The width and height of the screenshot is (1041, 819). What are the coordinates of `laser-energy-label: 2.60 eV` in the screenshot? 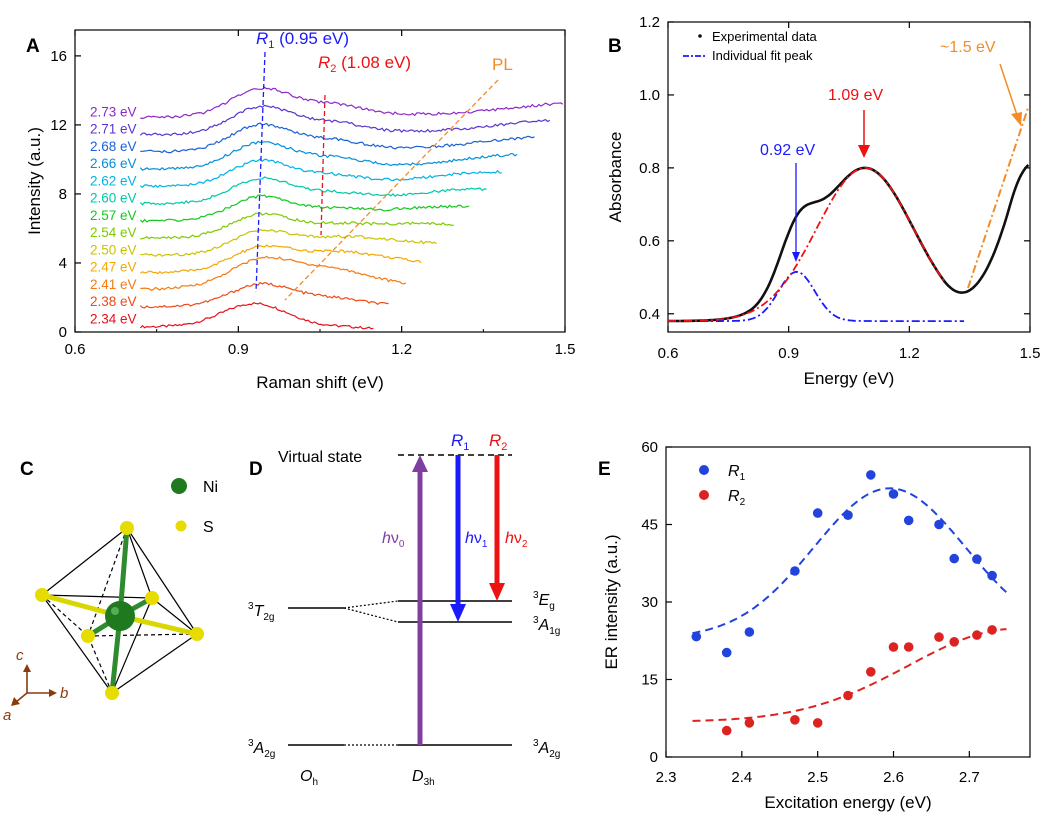 It's located at (113, 198).